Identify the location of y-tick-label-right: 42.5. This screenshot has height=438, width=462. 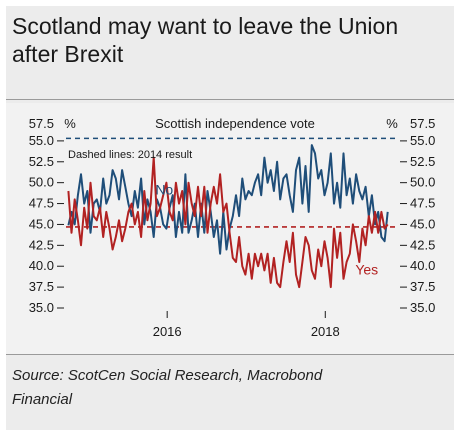
(422, 244).